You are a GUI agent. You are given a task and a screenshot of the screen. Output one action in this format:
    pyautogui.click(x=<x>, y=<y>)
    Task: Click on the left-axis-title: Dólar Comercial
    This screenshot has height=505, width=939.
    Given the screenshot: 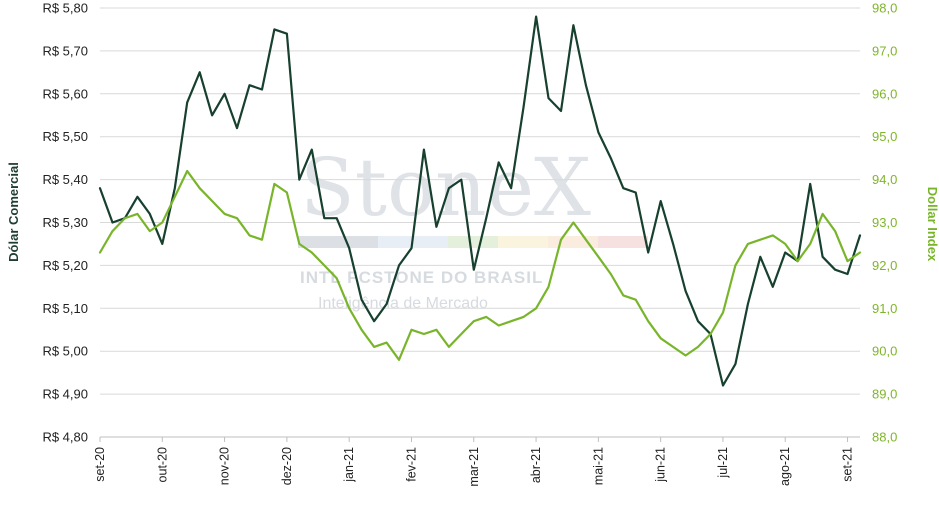 What is the action you would take?
    pyautogui.click(x=13, y=212)
    